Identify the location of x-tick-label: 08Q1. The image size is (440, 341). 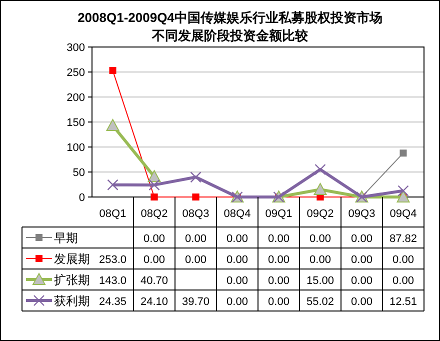
(112, 214).